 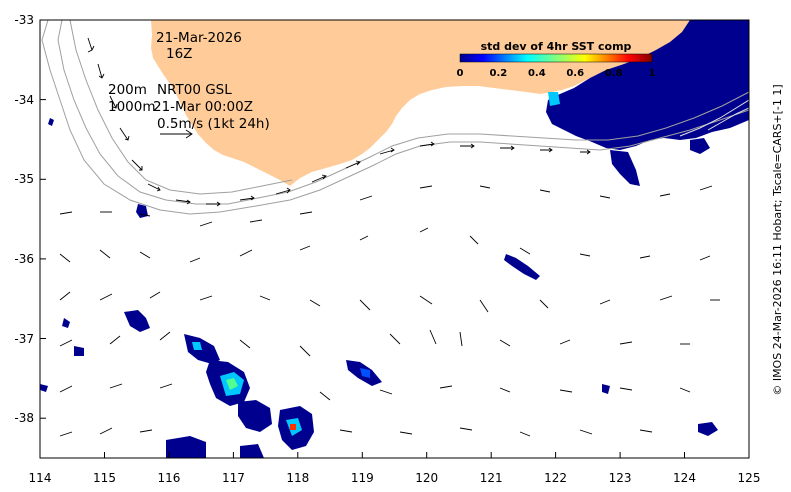 What do you see at coordinates (104, 478) in the screenshot?
I see `x-tick-label: 115` at bounding box center [104, 478].